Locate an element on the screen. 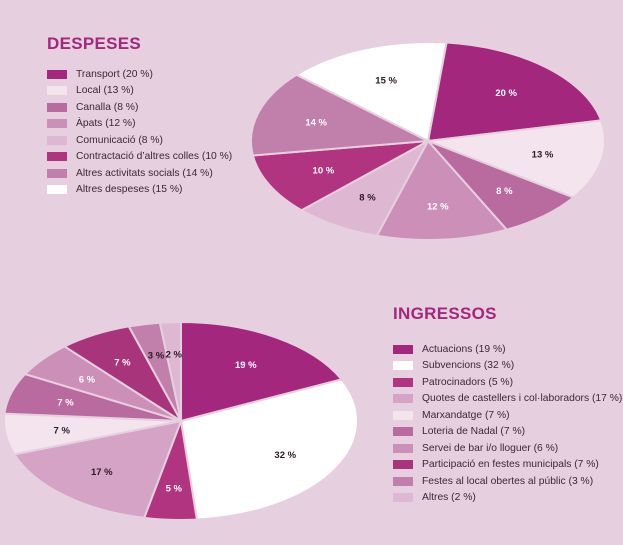 Image resolution: width=623 pixels, height=545 pixels. ingressos-title: INGRESSOS is located at coordinates (445, 313).